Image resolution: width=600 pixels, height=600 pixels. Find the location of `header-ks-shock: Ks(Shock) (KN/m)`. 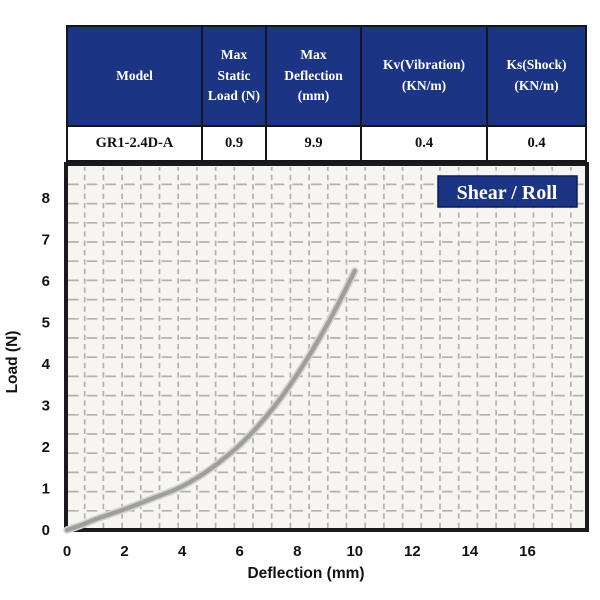

header-ks-shock: Ks(Shock) (KN/m) is located at coordinates (536, 76).